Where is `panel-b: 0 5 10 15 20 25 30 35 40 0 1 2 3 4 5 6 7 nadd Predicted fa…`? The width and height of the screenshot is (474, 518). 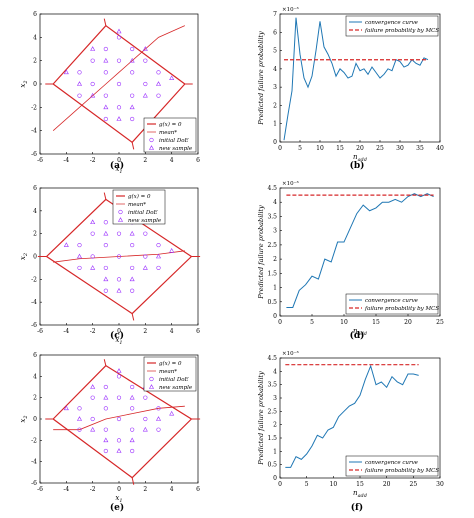 panel-b: 0 5 10 15 20 25 30 35 40 0 1 2 3 4 5 6 7 nadd Predicted fa… is located at coordinates (350, 88).